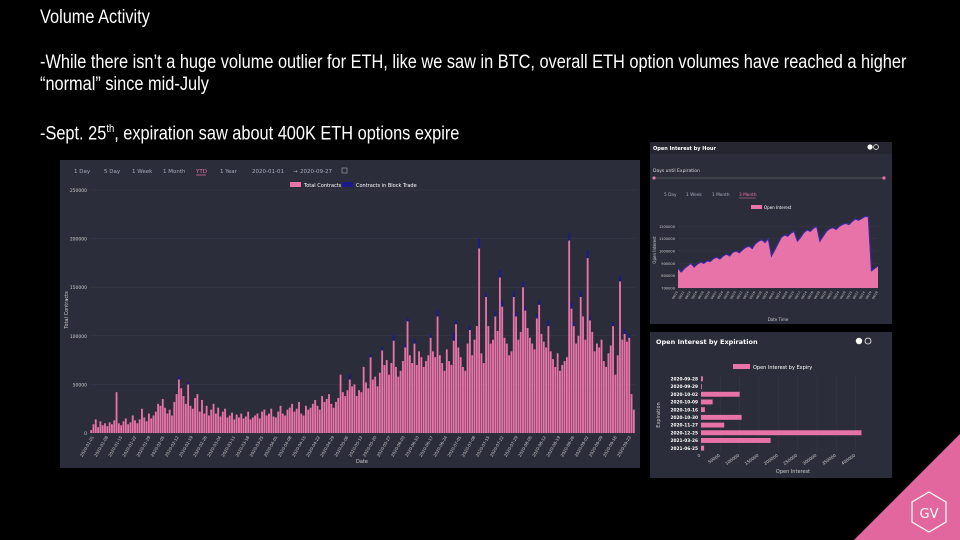 This screenshot has width=960, height=540. I want to click on oih-range-3-month: 3 Month, so click(748, 195).